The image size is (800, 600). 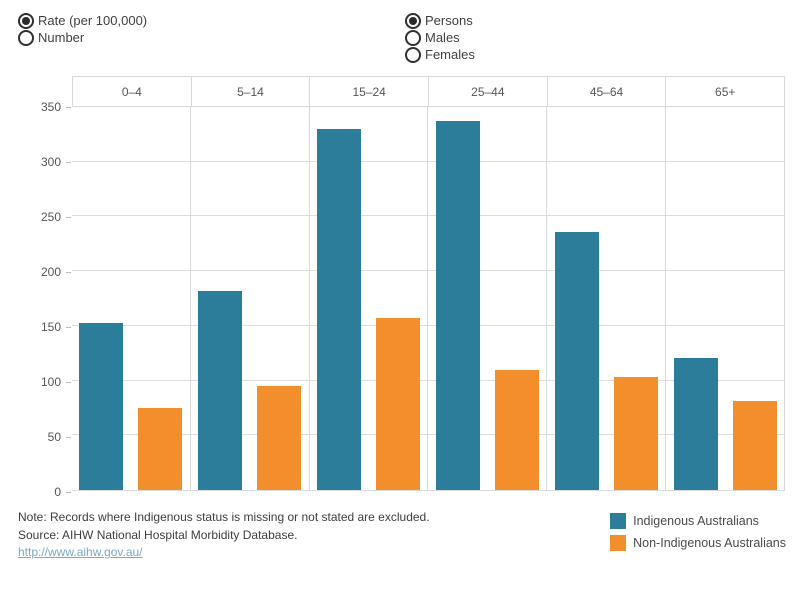 I want to click on y-tick-label: 100, so click(x=50, y=382).